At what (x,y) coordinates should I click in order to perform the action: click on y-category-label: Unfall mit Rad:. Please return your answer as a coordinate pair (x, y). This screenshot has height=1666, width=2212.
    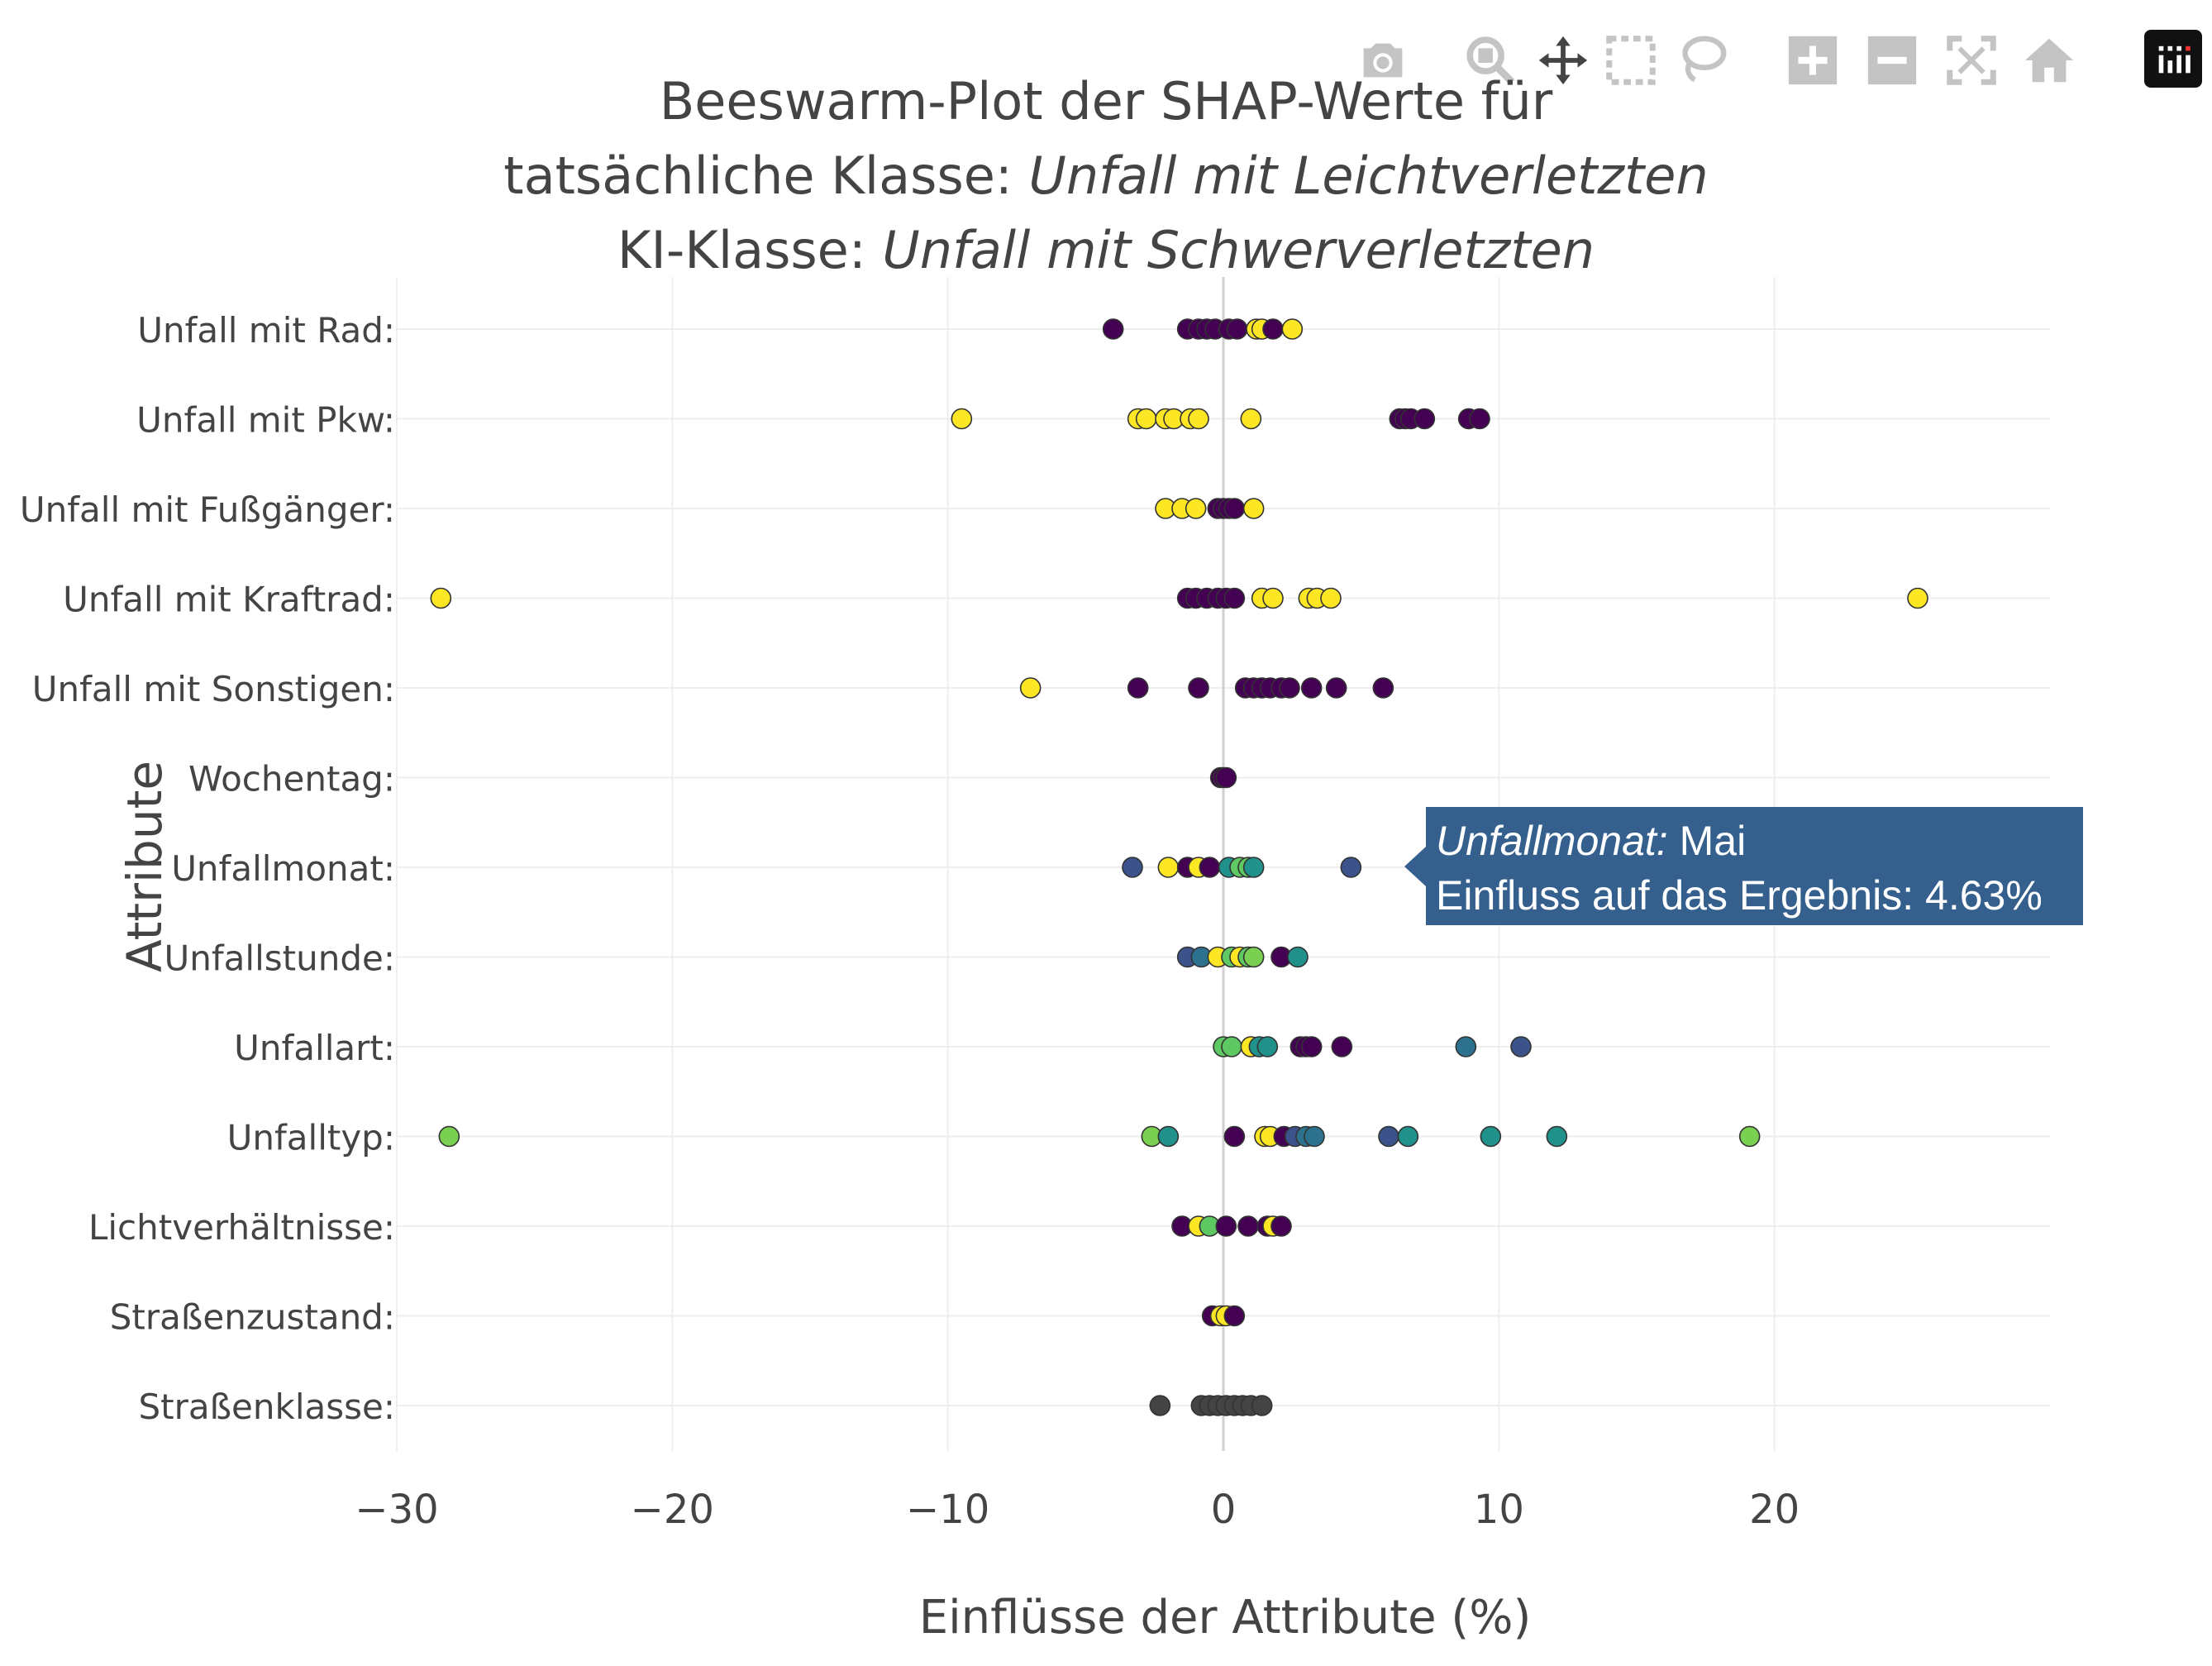
    Looking at the image, I should click on (266, 331).